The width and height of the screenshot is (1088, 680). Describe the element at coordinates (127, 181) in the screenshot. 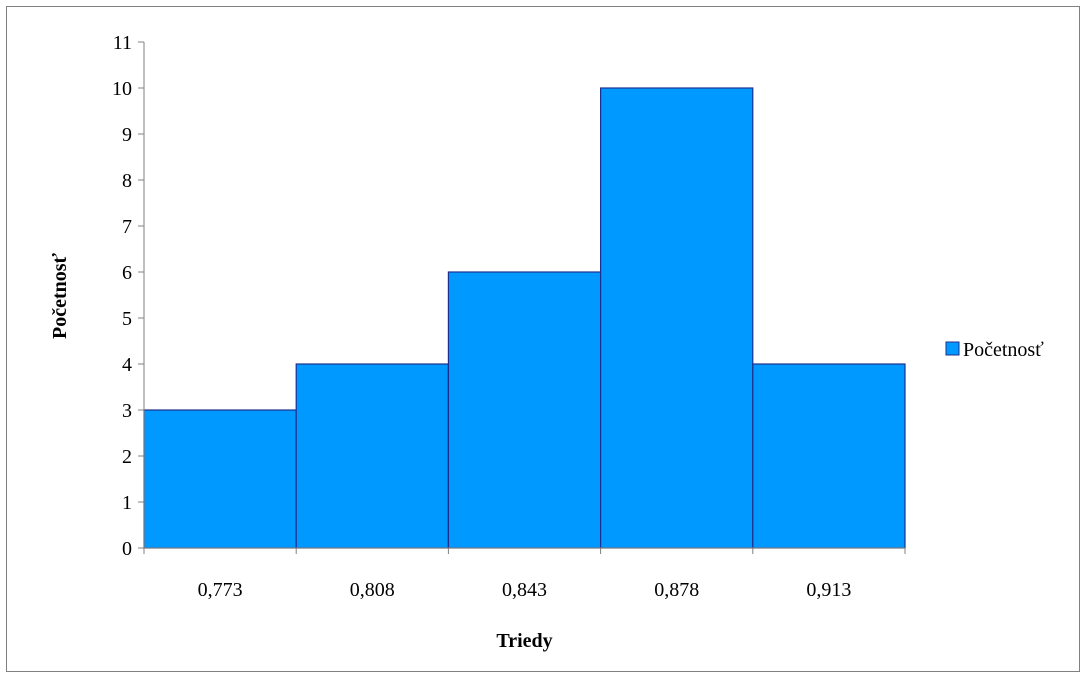

I see `y-tick-label: 8` at that location.